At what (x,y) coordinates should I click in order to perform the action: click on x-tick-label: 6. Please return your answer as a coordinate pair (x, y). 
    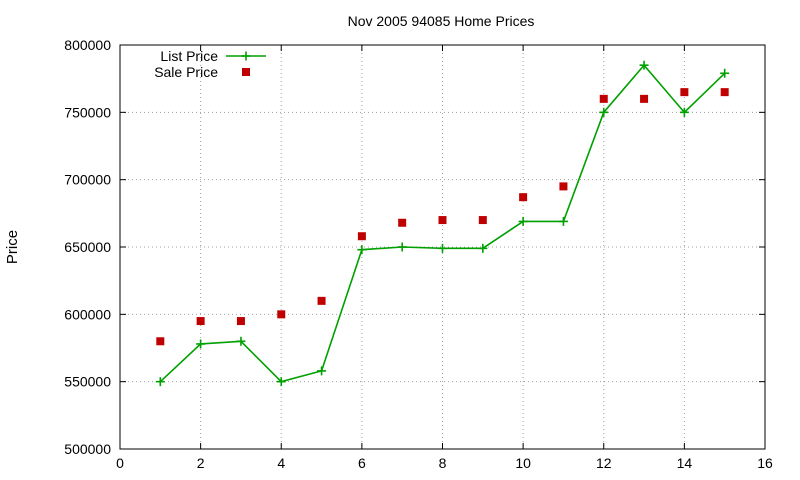
    Looking at the image, I should click on (362, 463).